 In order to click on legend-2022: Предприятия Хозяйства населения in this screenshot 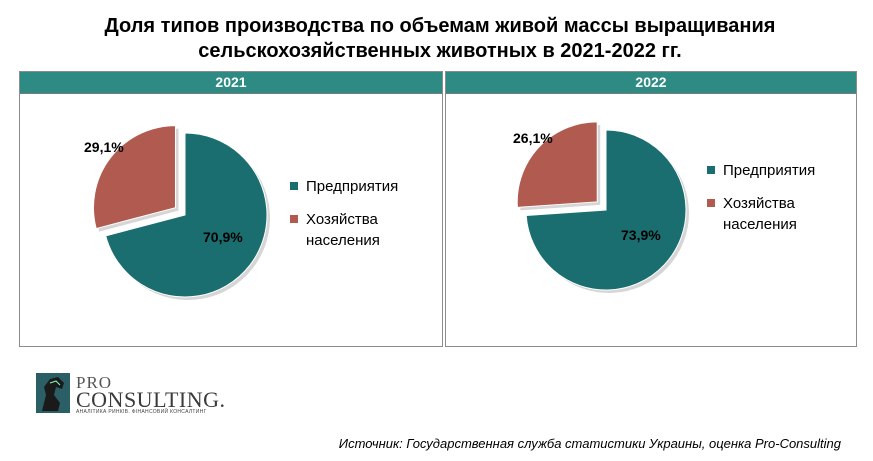, I will do `click(761, 203)`.